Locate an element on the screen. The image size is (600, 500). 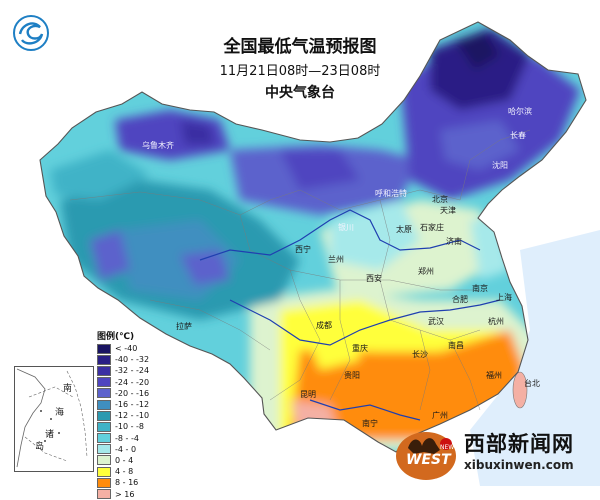
legend-label: 4 - 8 is located at coordinates (124, 472).